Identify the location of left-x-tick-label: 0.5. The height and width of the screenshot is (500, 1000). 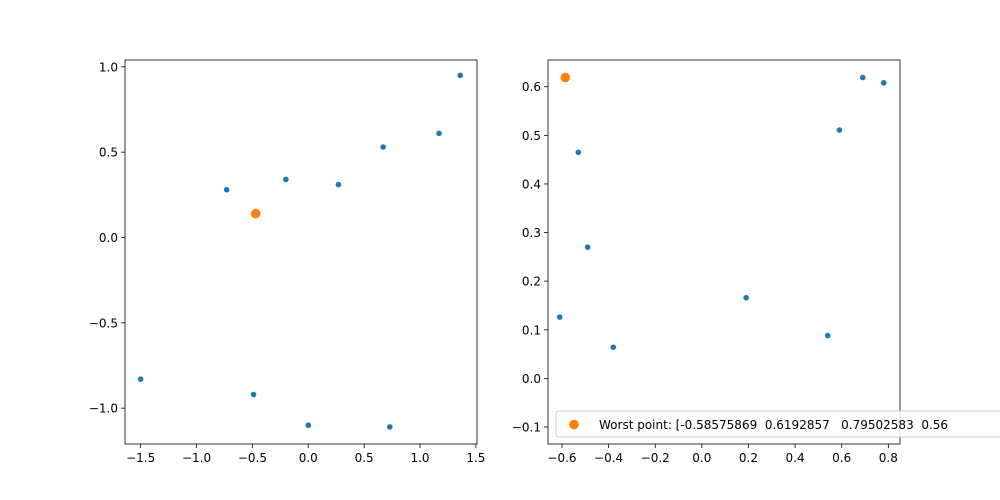
(364, 458).